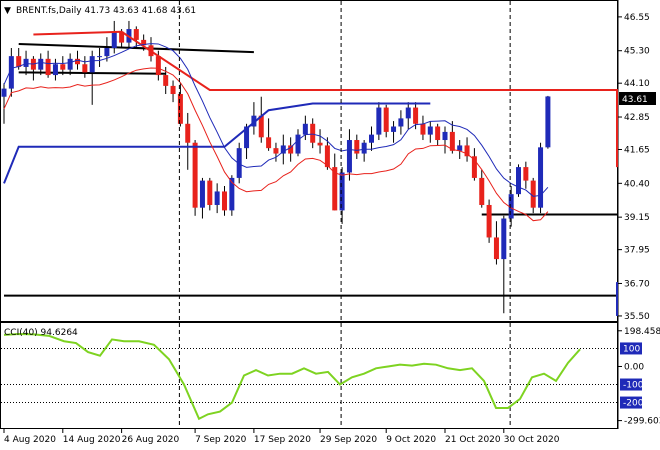  Describe the element at coordinates (411, 440) in the screenshot. I see `date-tick-label: 9 Oct 2020` at that location.